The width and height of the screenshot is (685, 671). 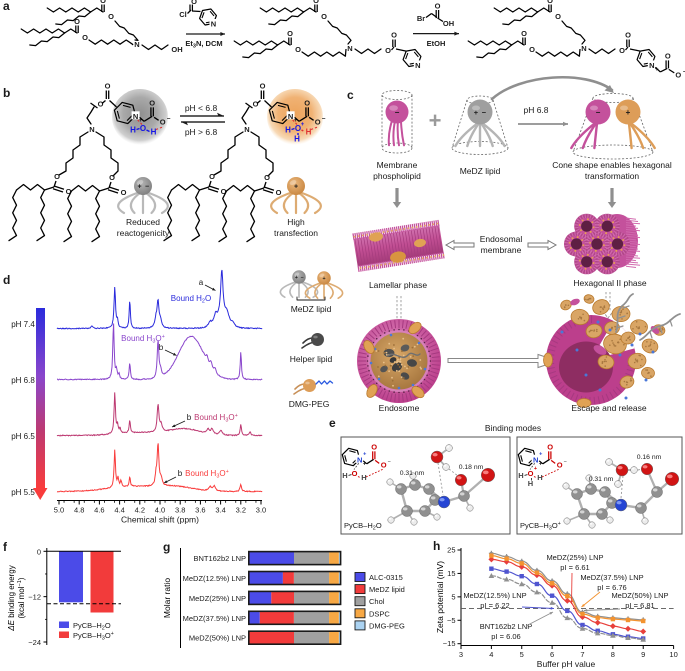 What do you see at coordinates (387, 625) in the screenshot?
I see `svg-text: DMG-PEG` at bounding box center [387, 625].